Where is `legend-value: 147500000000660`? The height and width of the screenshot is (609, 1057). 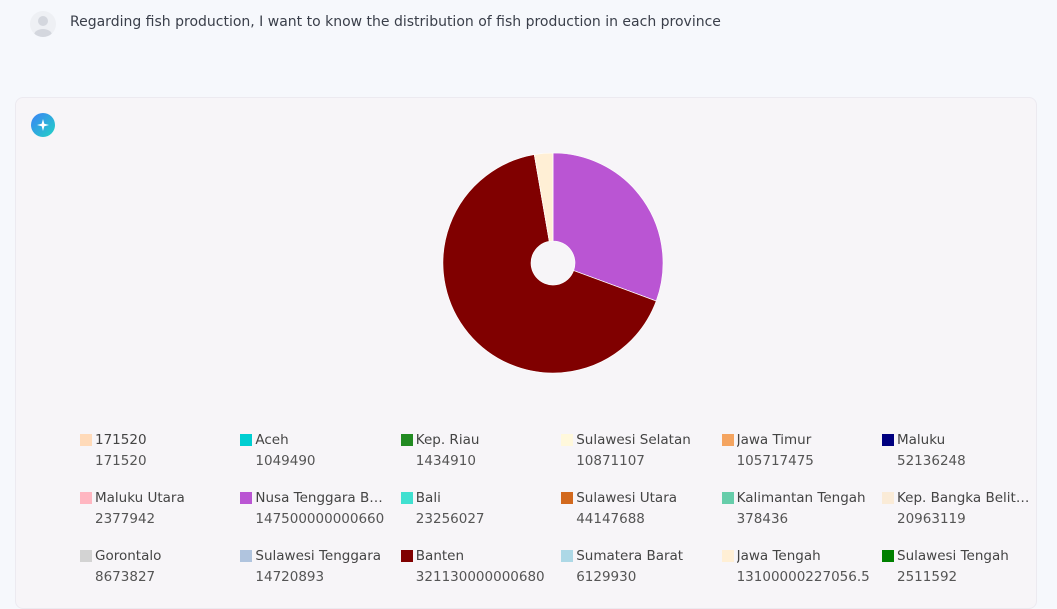
legend-value: 147500000000660 is located at coordinates (322, 519).